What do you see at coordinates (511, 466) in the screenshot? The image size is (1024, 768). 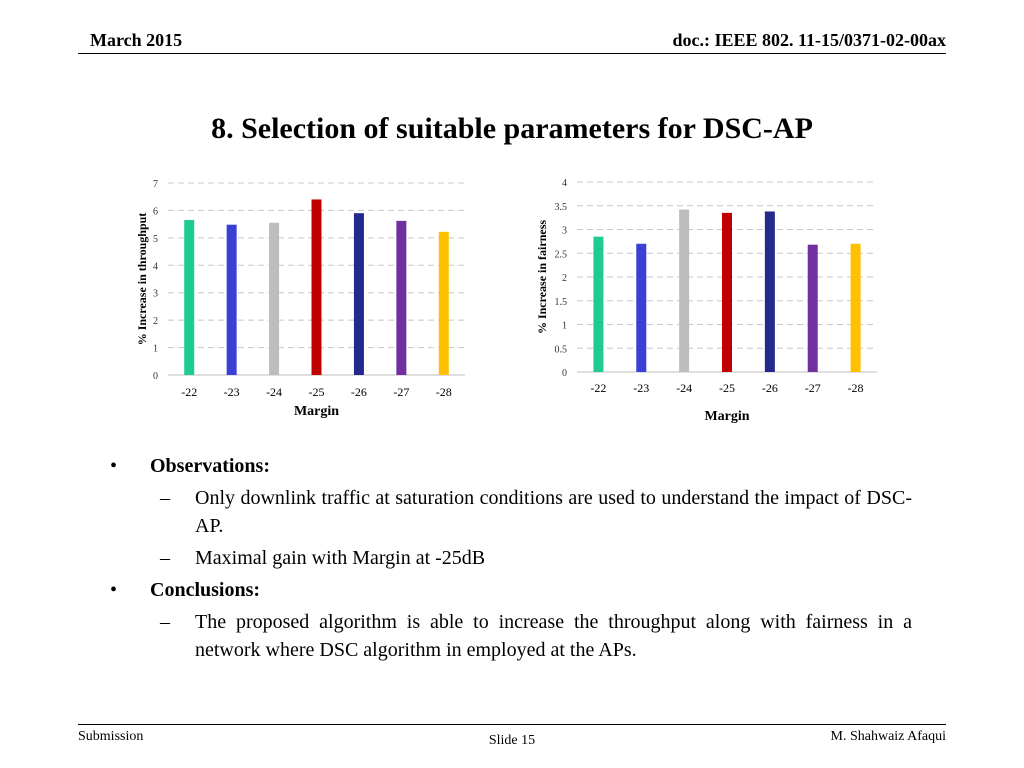 I see `bullet-observations: • Observations:` at bounding box center [511, 466].